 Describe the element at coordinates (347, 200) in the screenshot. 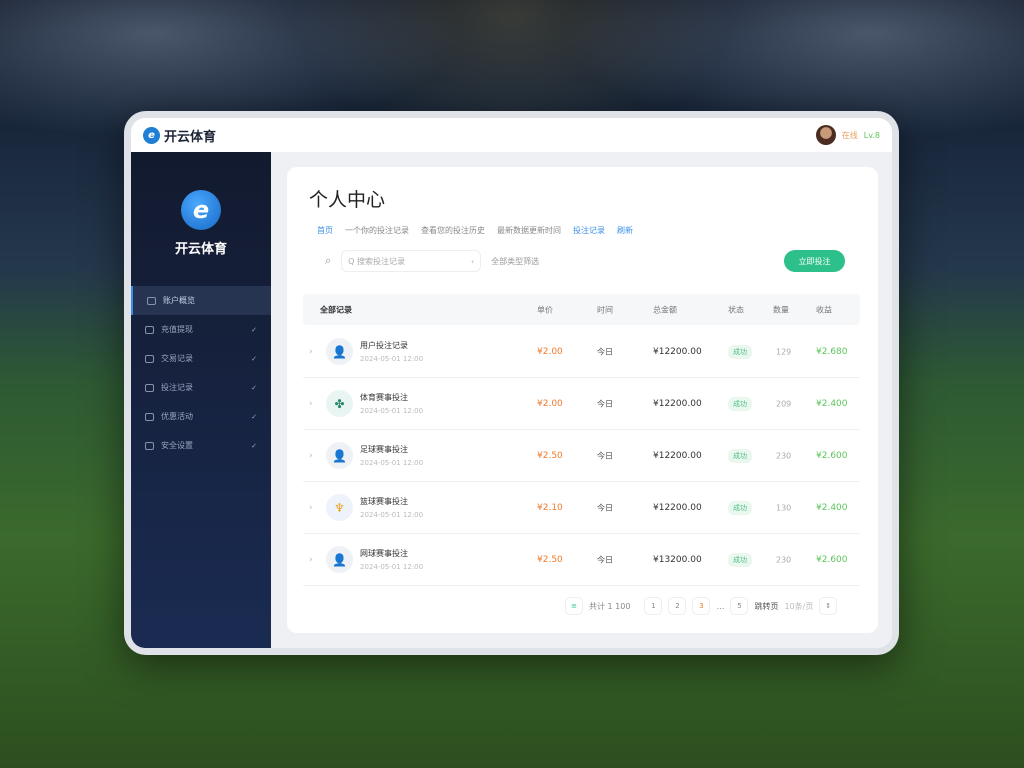

I see `page-title: 个人中心` at that location.